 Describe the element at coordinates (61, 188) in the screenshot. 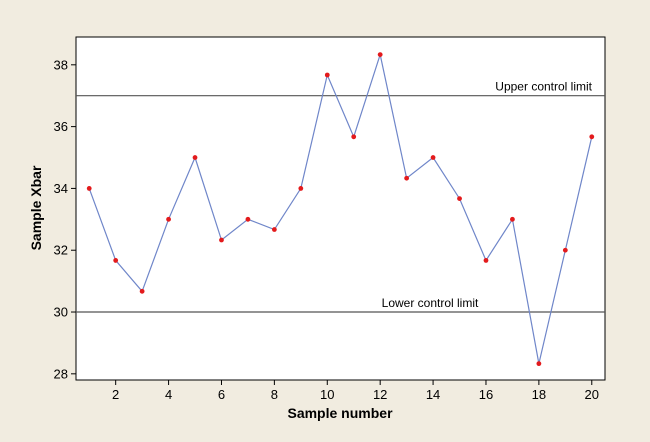

I see `y-tick-label: 34` at that location.